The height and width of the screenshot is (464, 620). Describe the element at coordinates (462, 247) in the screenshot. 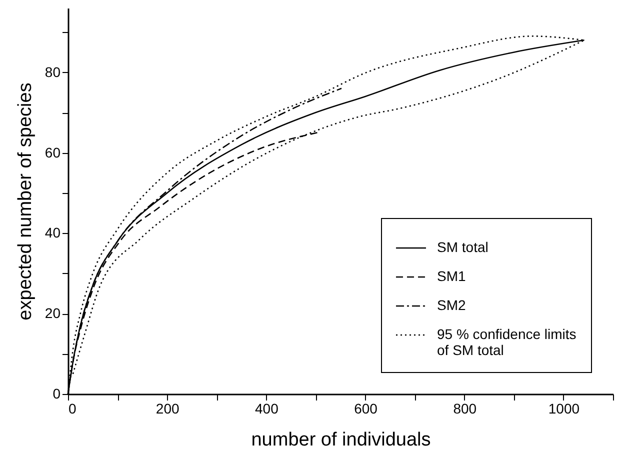

I see `legend-label: SM total` at that location.